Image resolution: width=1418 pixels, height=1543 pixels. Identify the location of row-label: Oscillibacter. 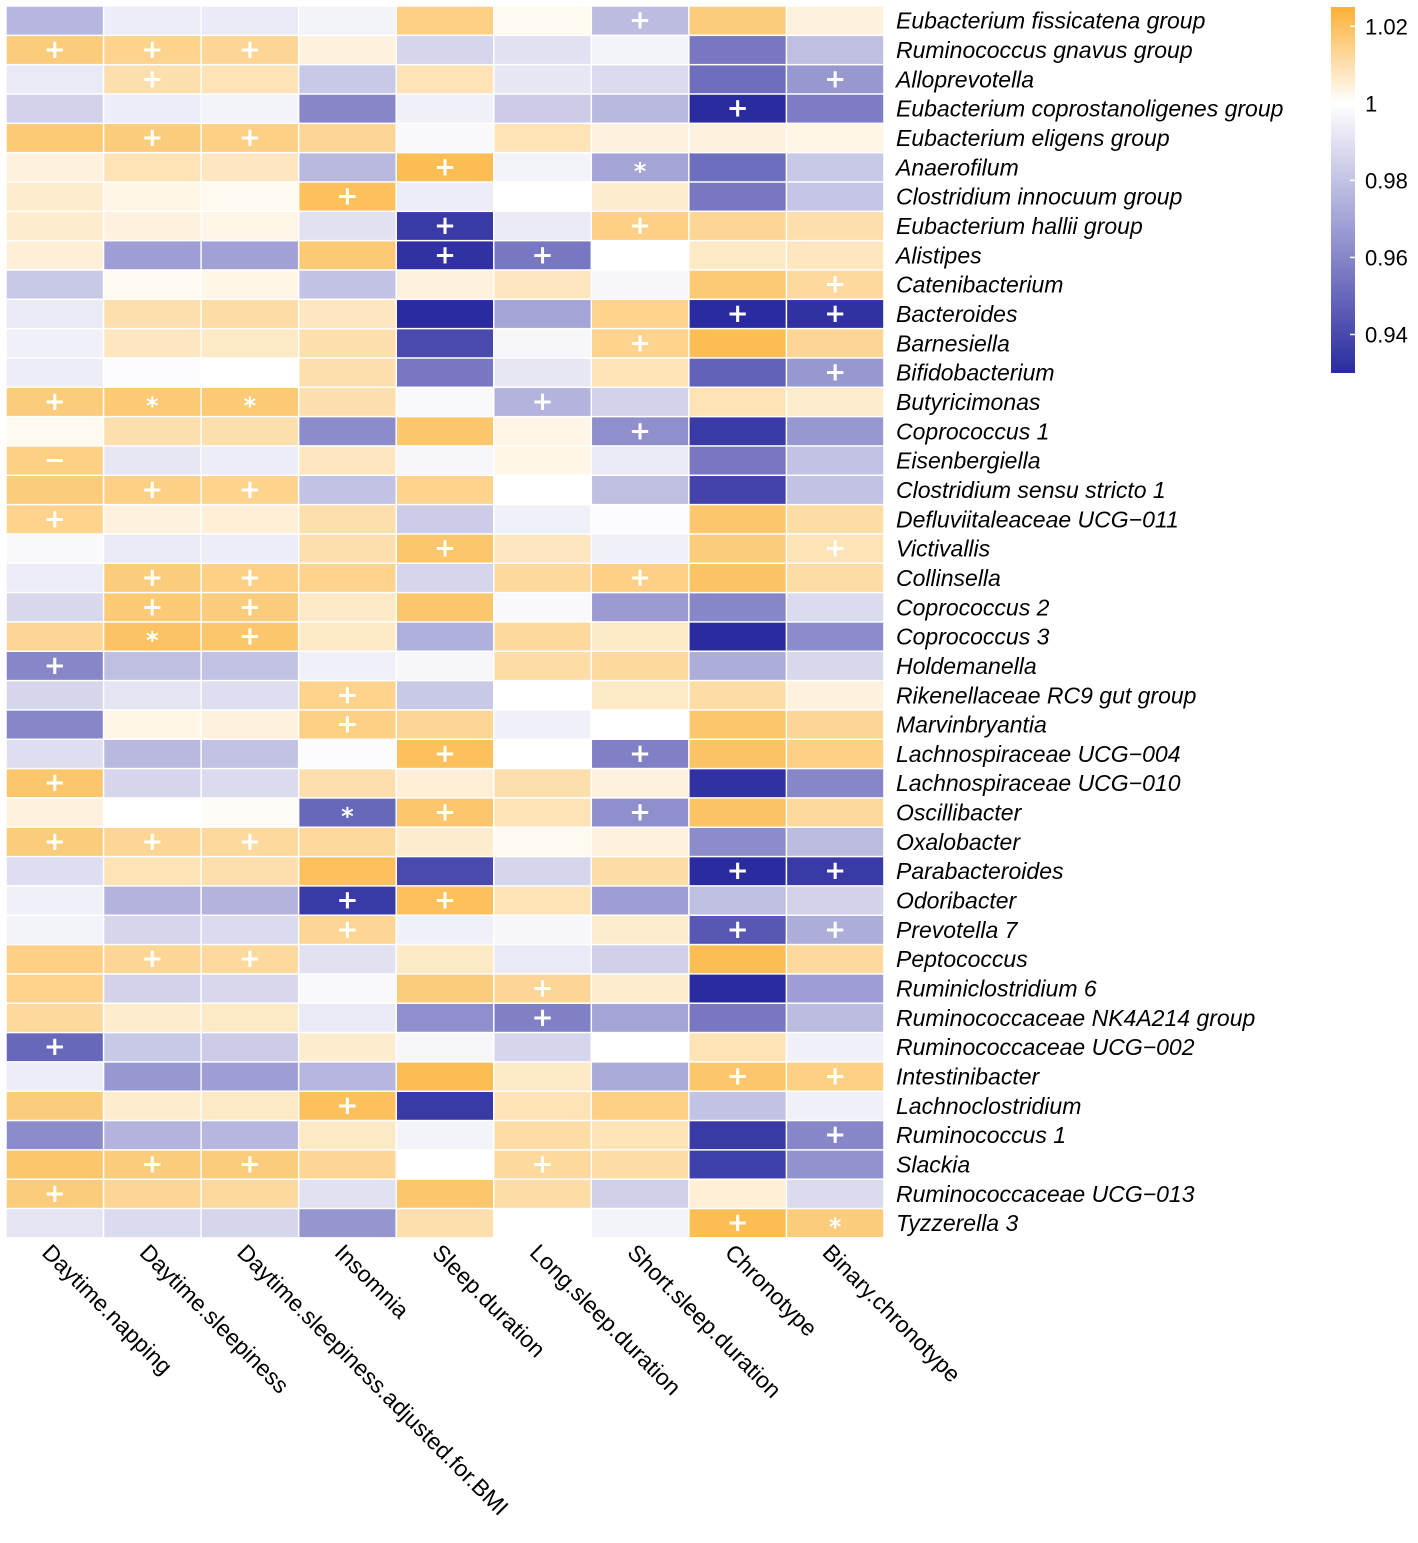
(959, 813).